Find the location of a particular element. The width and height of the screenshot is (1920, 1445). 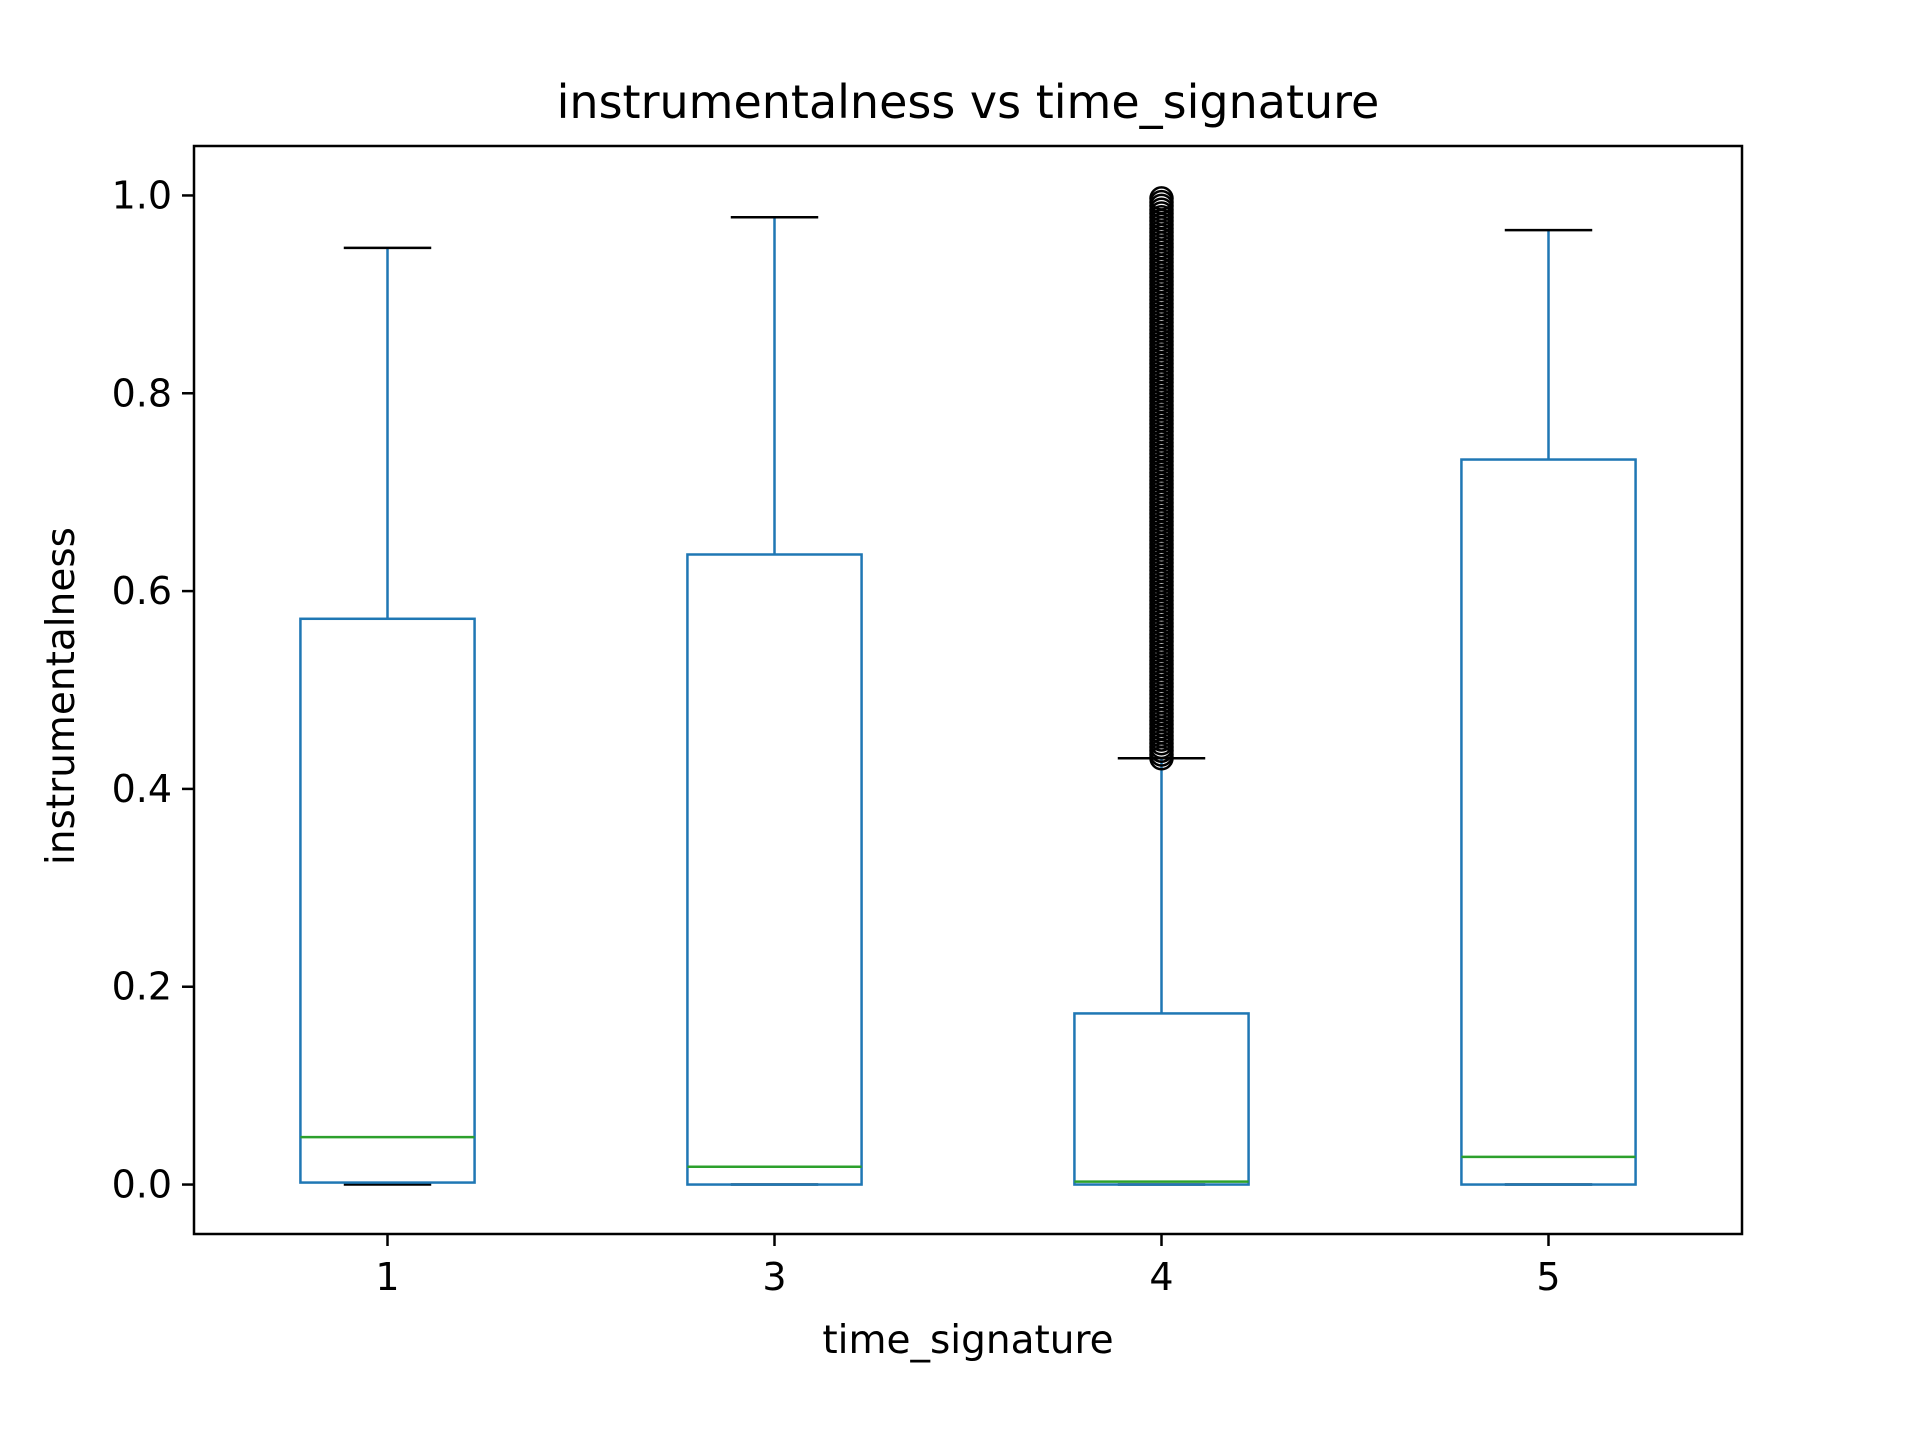

y-tick-label: 0.6 is located at coordinates (142, 591).